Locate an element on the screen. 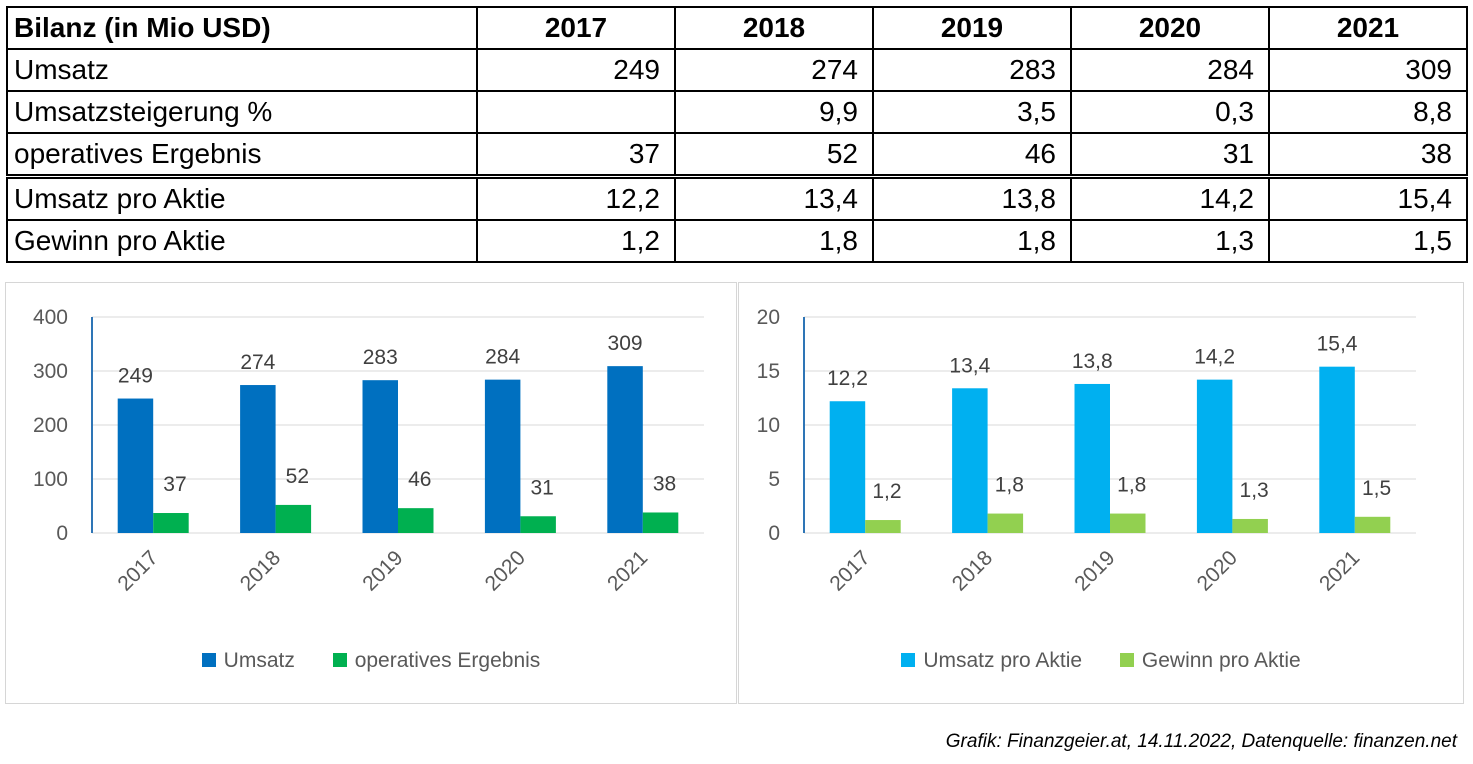 The image size is (1473, 764). legend-item: operatives Ergebnis is located at coordinates (436, 661).